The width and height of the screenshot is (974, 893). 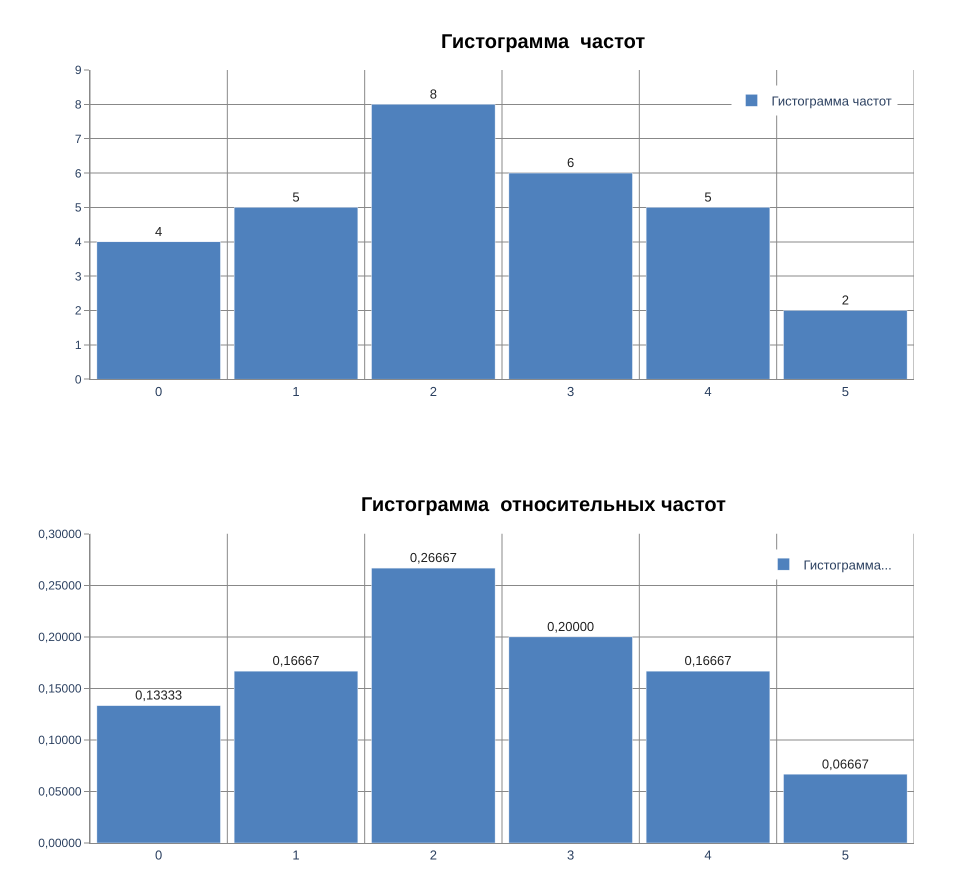 I want to click on y-tick-label: 0,30000, so click(x=60, y=534).